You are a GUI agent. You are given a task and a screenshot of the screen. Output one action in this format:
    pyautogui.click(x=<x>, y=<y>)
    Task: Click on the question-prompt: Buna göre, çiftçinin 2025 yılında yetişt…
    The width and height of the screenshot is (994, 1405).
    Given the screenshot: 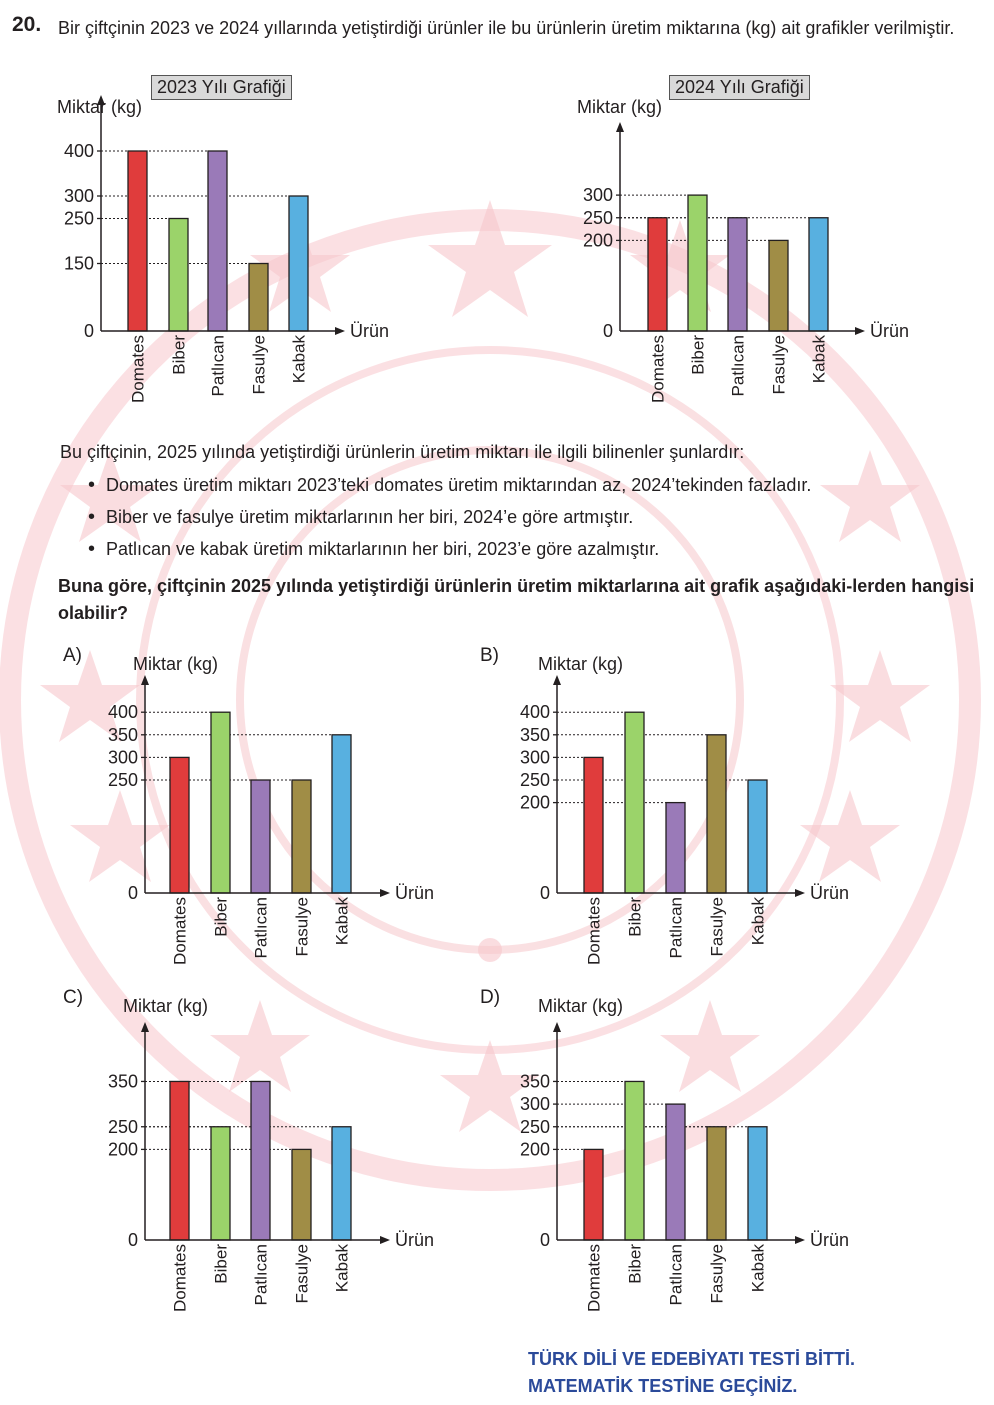 What is the action you would take?
    pyautogui.click(x=516, y=599)
    